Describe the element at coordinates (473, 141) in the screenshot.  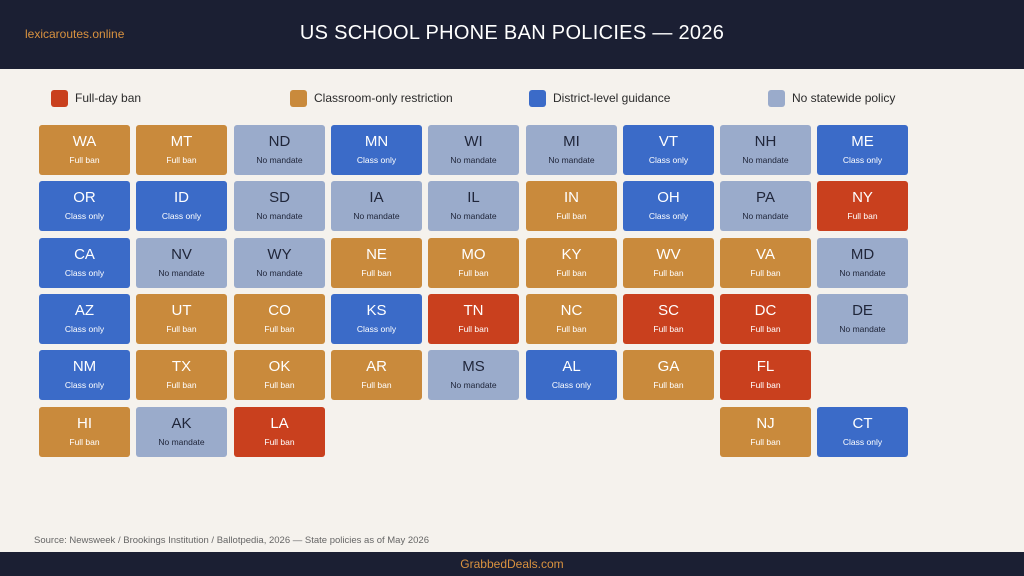
I see `state-abbr: WI` at that location.